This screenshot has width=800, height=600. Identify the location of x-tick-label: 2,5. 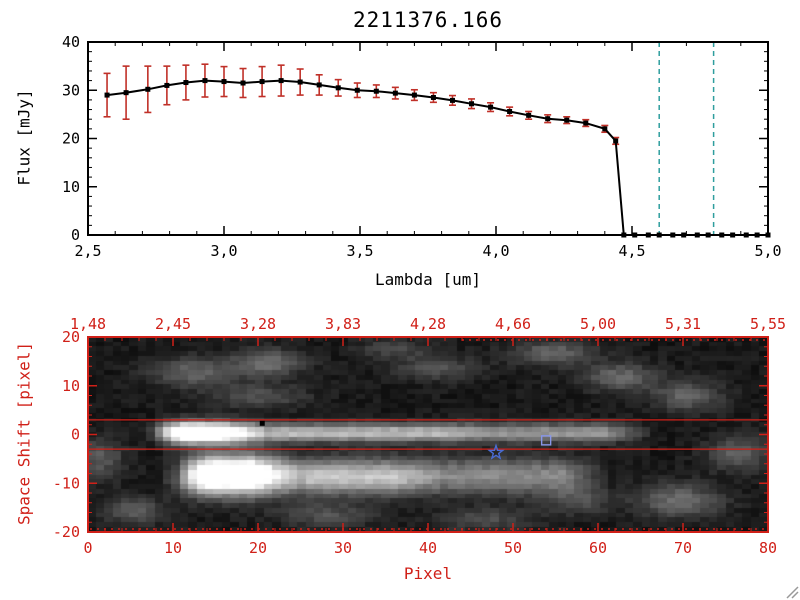
(87, 251).